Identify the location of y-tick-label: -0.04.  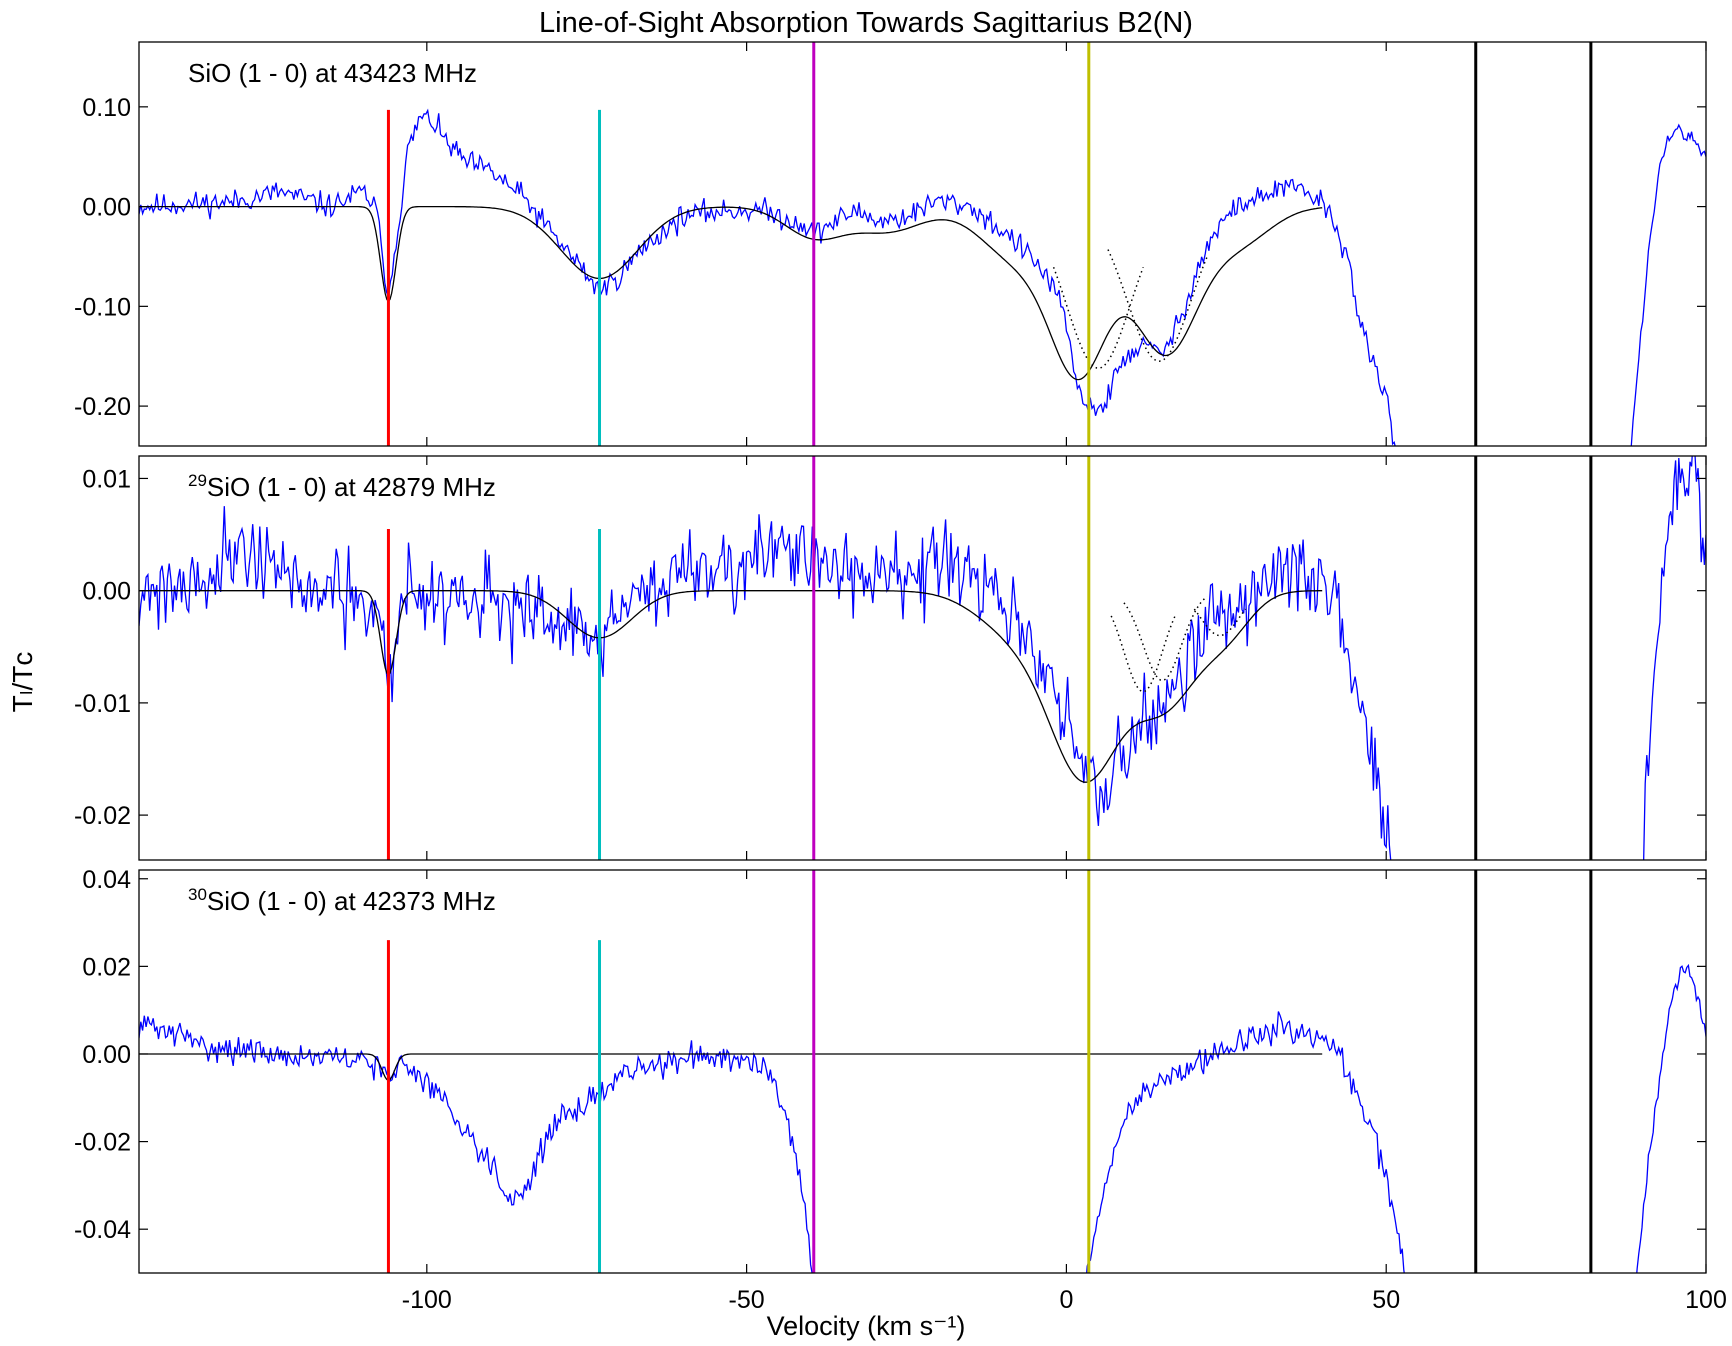
(102, 1230).